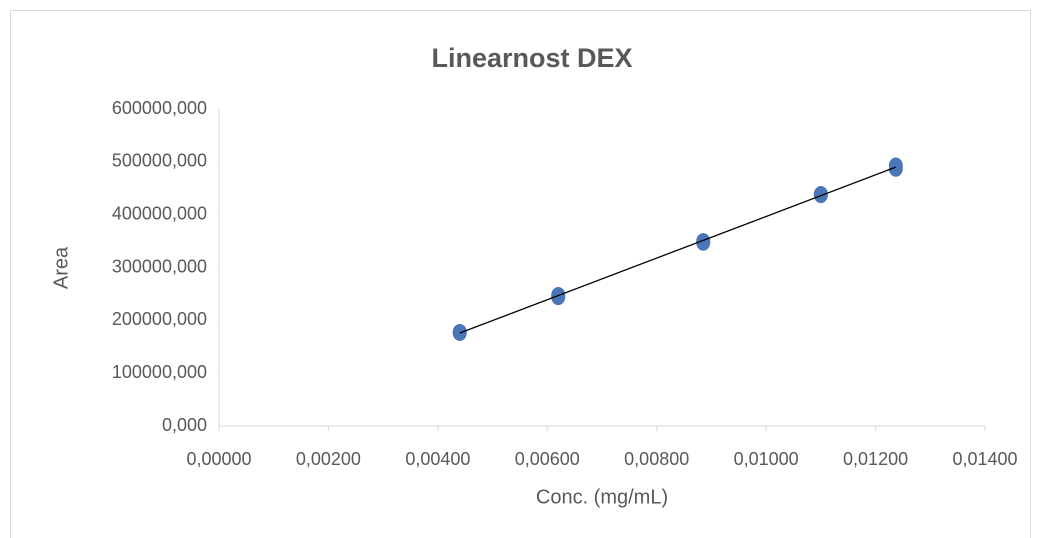 The image size is (1041, 538). I want to click on y-tick-label: 200000,000, so click(159, 319).